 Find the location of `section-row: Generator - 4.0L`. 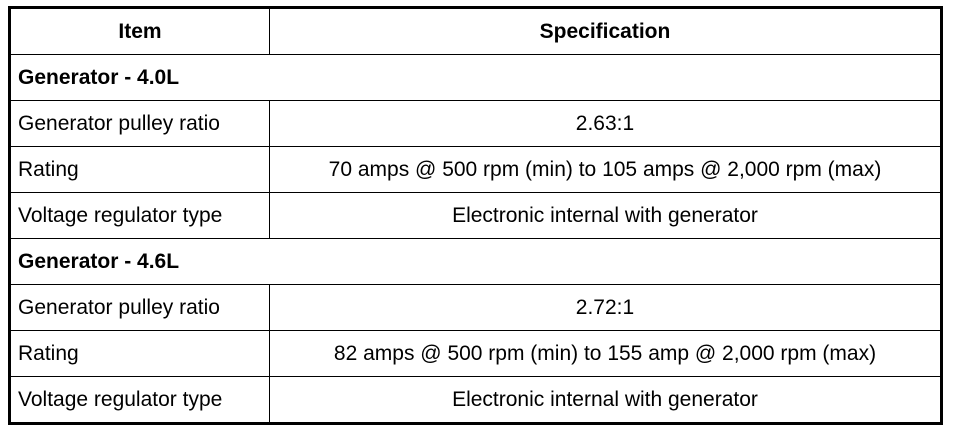

section-row: Generator - 4.0L is located at coordinates (475, 77).